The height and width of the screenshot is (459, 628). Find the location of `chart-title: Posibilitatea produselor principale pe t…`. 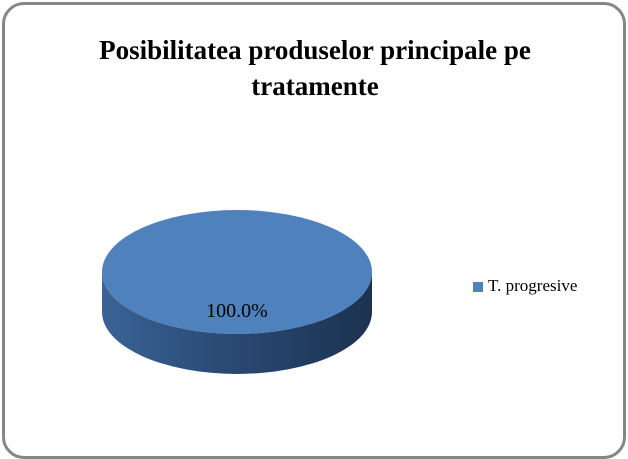

chart-title: Posibilitatea produselor principale pe t… is located at coordinates (315, 68).